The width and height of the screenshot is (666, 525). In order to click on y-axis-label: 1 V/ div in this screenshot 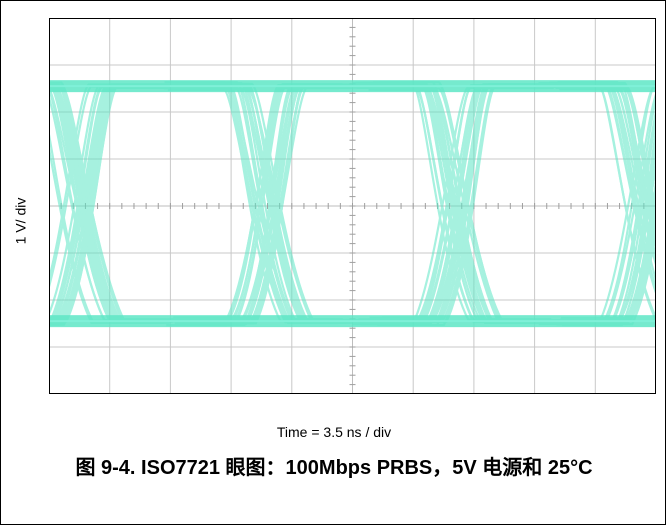, I will do `click(20, 221)`.